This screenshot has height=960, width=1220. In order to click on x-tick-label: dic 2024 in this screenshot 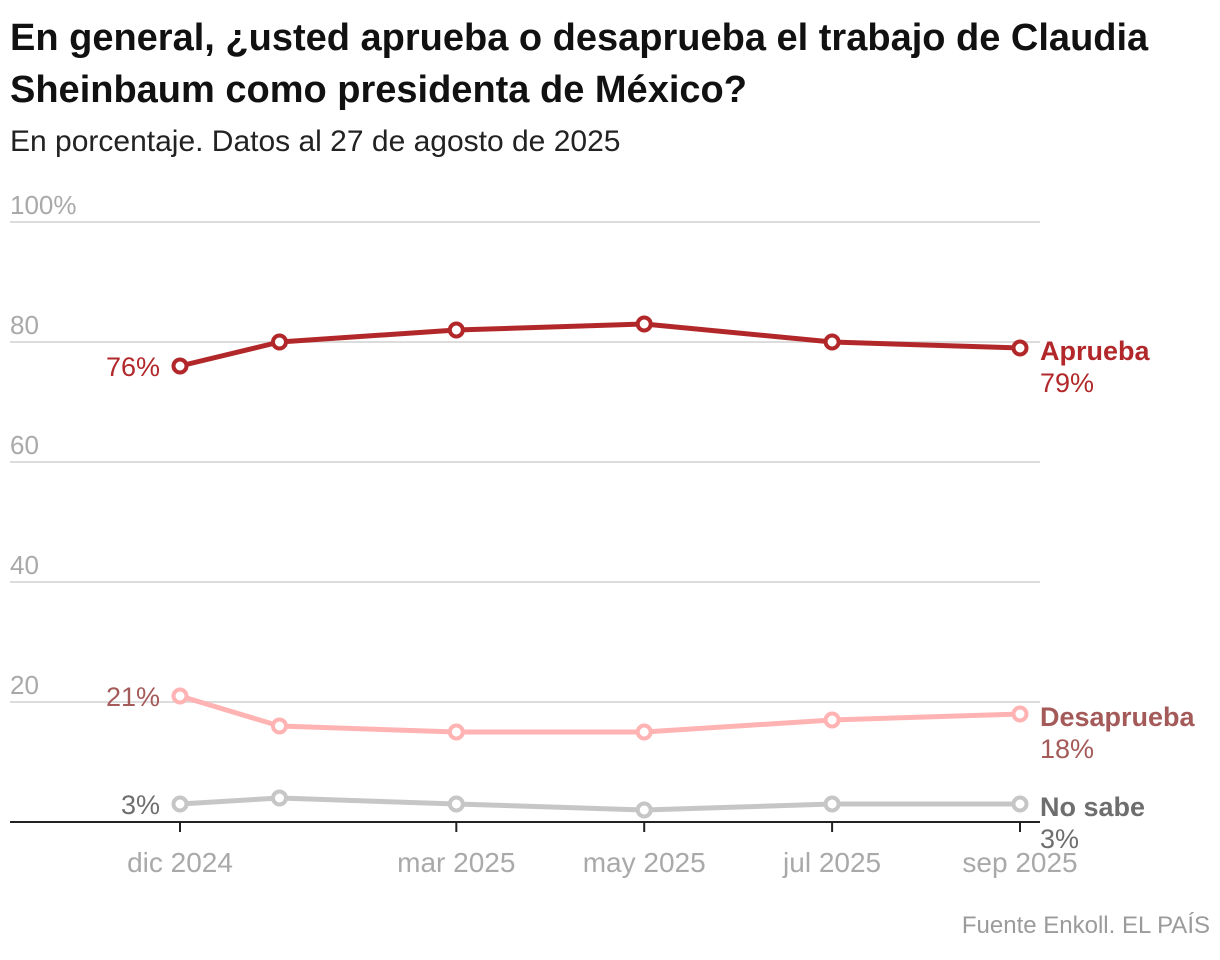, I will do `click(180, 862)`.